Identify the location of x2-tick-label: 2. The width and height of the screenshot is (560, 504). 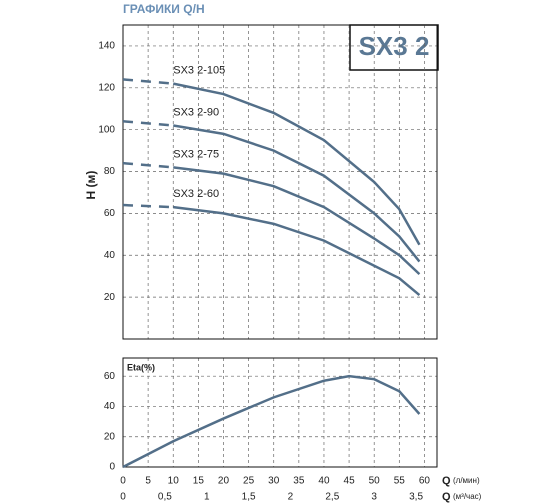
(291, 497).